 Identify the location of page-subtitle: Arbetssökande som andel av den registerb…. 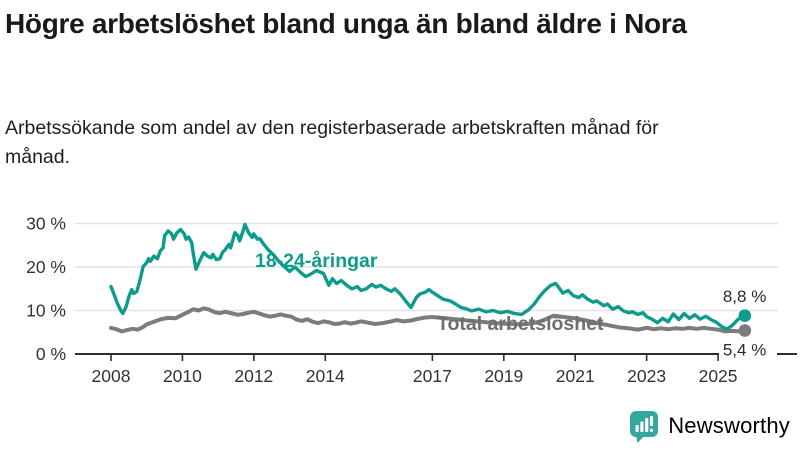
(332, 143).